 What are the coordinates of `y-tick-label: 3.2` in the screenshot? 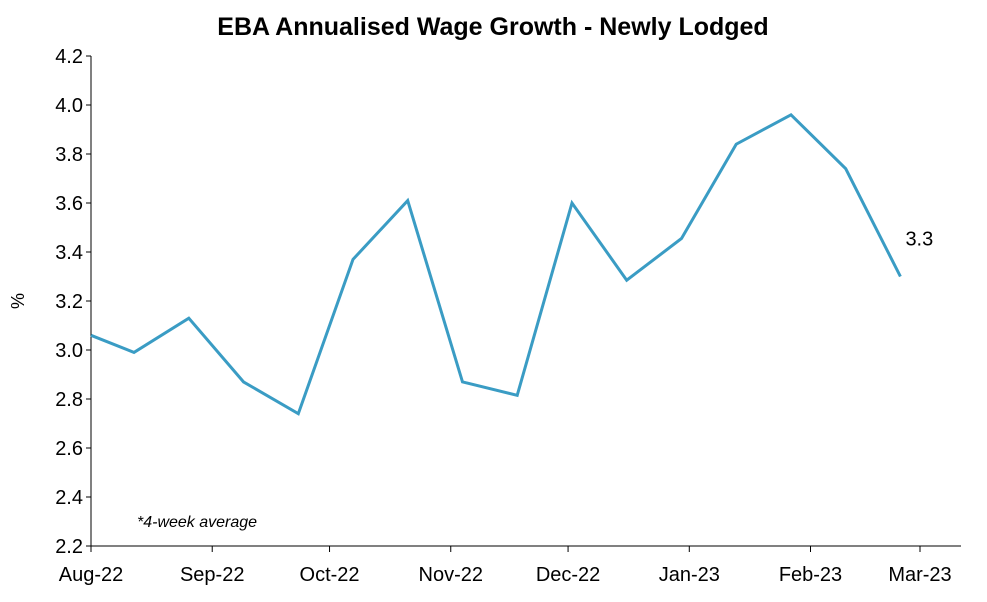 It's located at (69, 302).